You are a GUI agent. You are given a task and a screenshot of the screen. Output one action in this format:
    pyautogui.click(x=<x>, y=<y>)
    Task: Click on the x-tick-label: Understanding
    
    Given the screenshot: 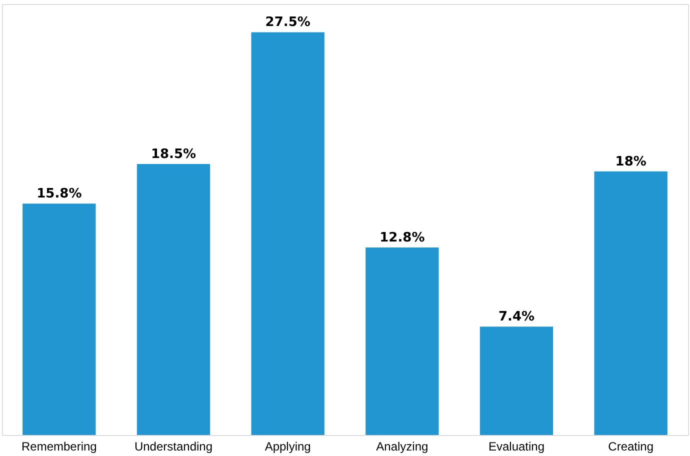 What is the action you would take?
    pyautogui.click(x=173, y=447)
    